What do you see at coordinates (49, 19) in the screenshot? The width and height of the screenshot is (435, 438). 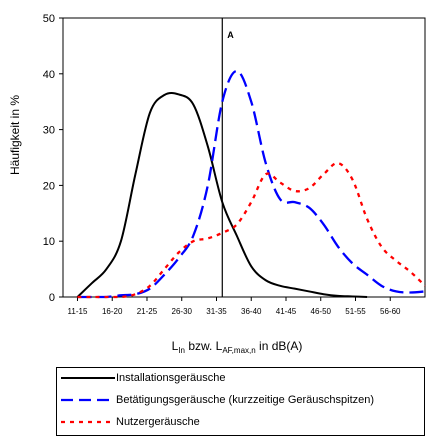 I see `y-tick-label: 50` at bounding box center [49, 19].